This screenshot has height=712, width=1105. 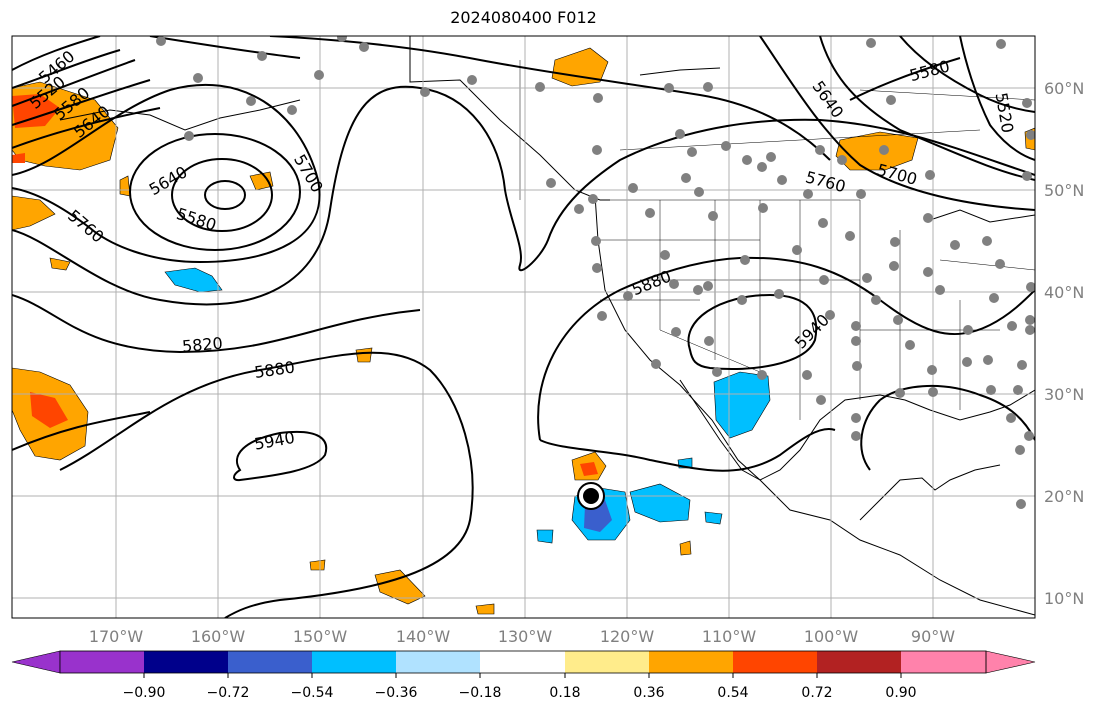 I want to click on latitude-axis: 60°N 50°N 40°N 30°N 20°N 10°N, so click(x=1064, y=343).